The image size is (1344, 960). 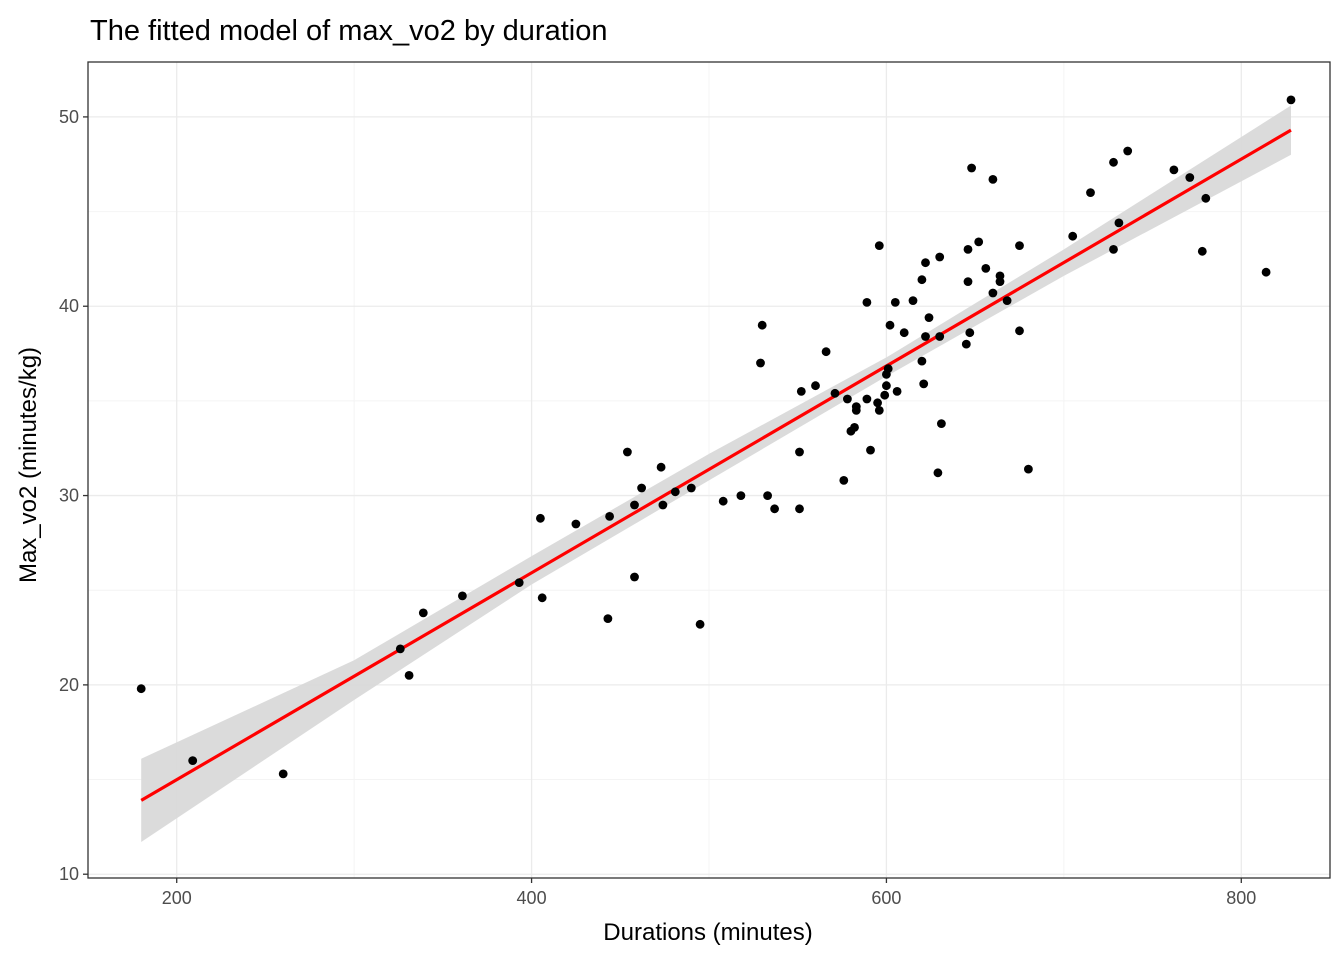 What do you see at coordinates (532, 898) in the screenshot?
I see `x-tick-label: 400` at bounding box center [532, 898].